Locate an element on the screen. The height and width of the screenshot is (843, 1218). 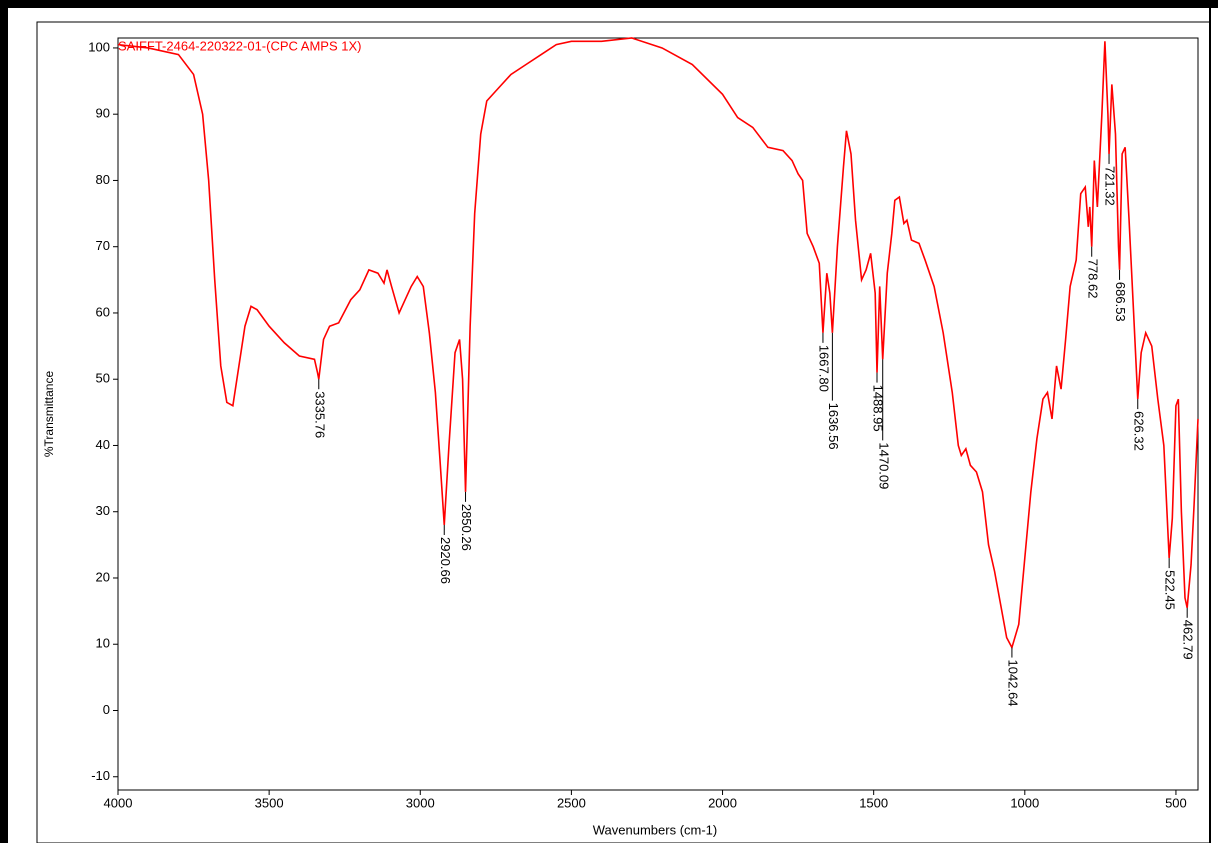
x-tick-label: 500 is located at coordinates (1176, 802).